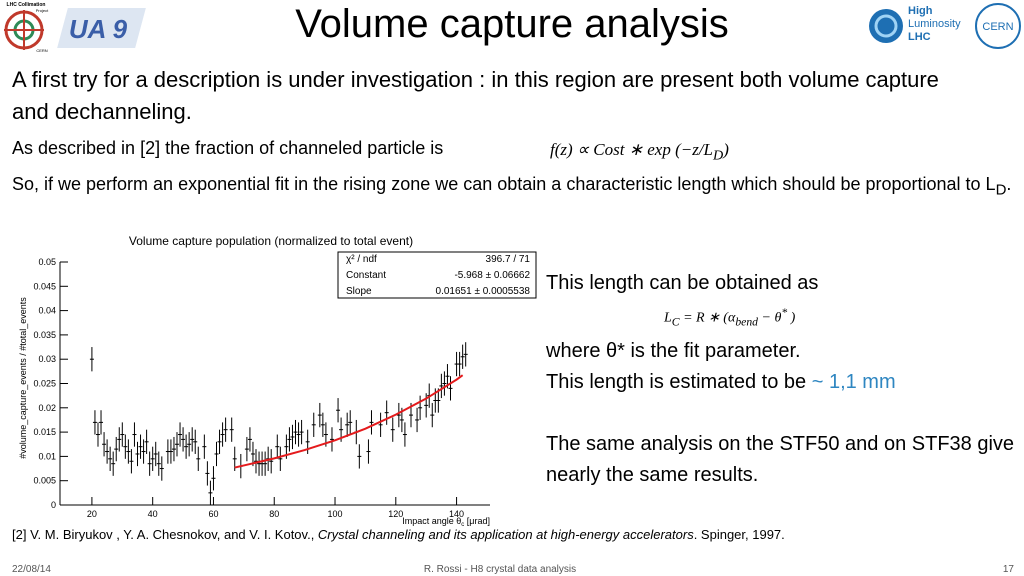 The height and width of the screenshot is (576, 1024). Describe the element at coordinates (508, 259) in the screenshot. I see `stats-value: 396.7 / 71` at that location.